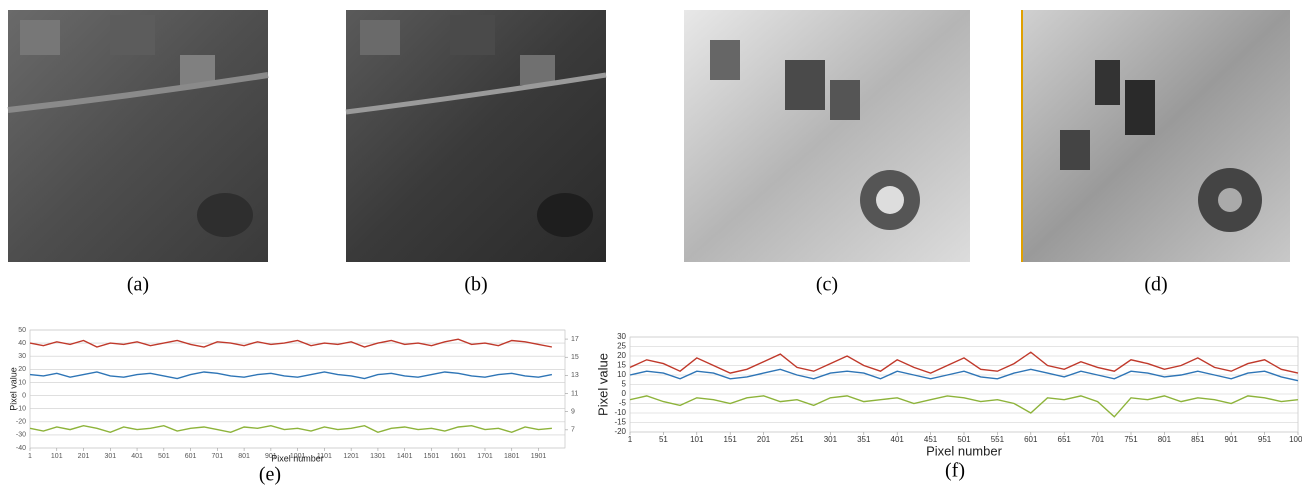  Describe the element at coordinates (621, 346) in the screenshot. I see `y-tick-label: 25` at that location.